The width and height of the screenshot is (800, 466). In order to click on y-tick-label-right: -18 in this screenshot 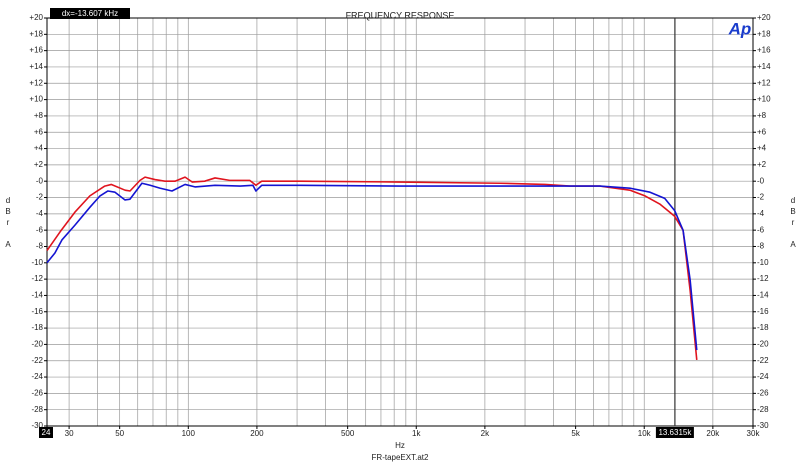, I will do `click(763, 327)`.